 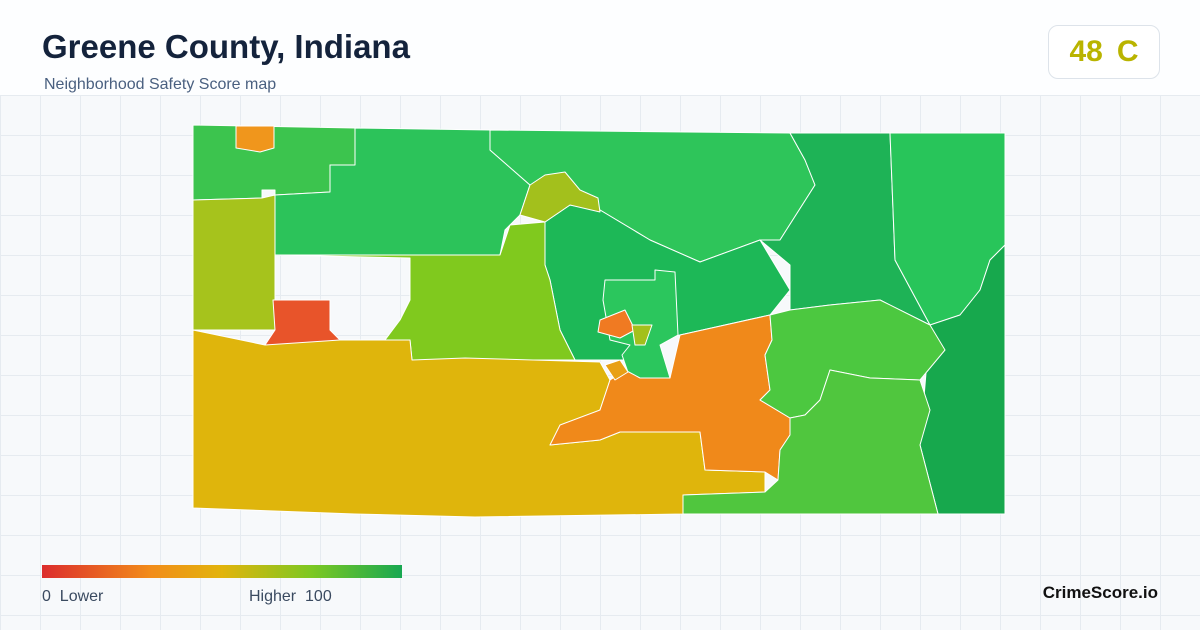 I want to click on legend-max: Higher 100, so click(x=290, y=597).